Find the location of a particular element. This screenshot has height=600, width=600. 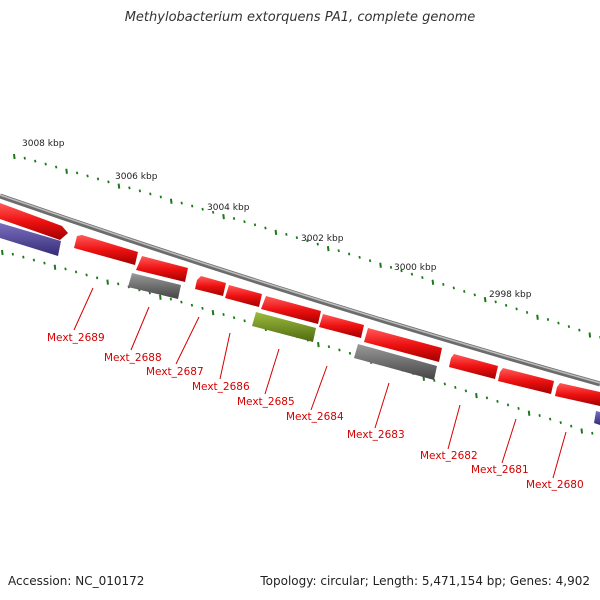

gene-arrow-2689-purple is located at coordinates (30, 239).